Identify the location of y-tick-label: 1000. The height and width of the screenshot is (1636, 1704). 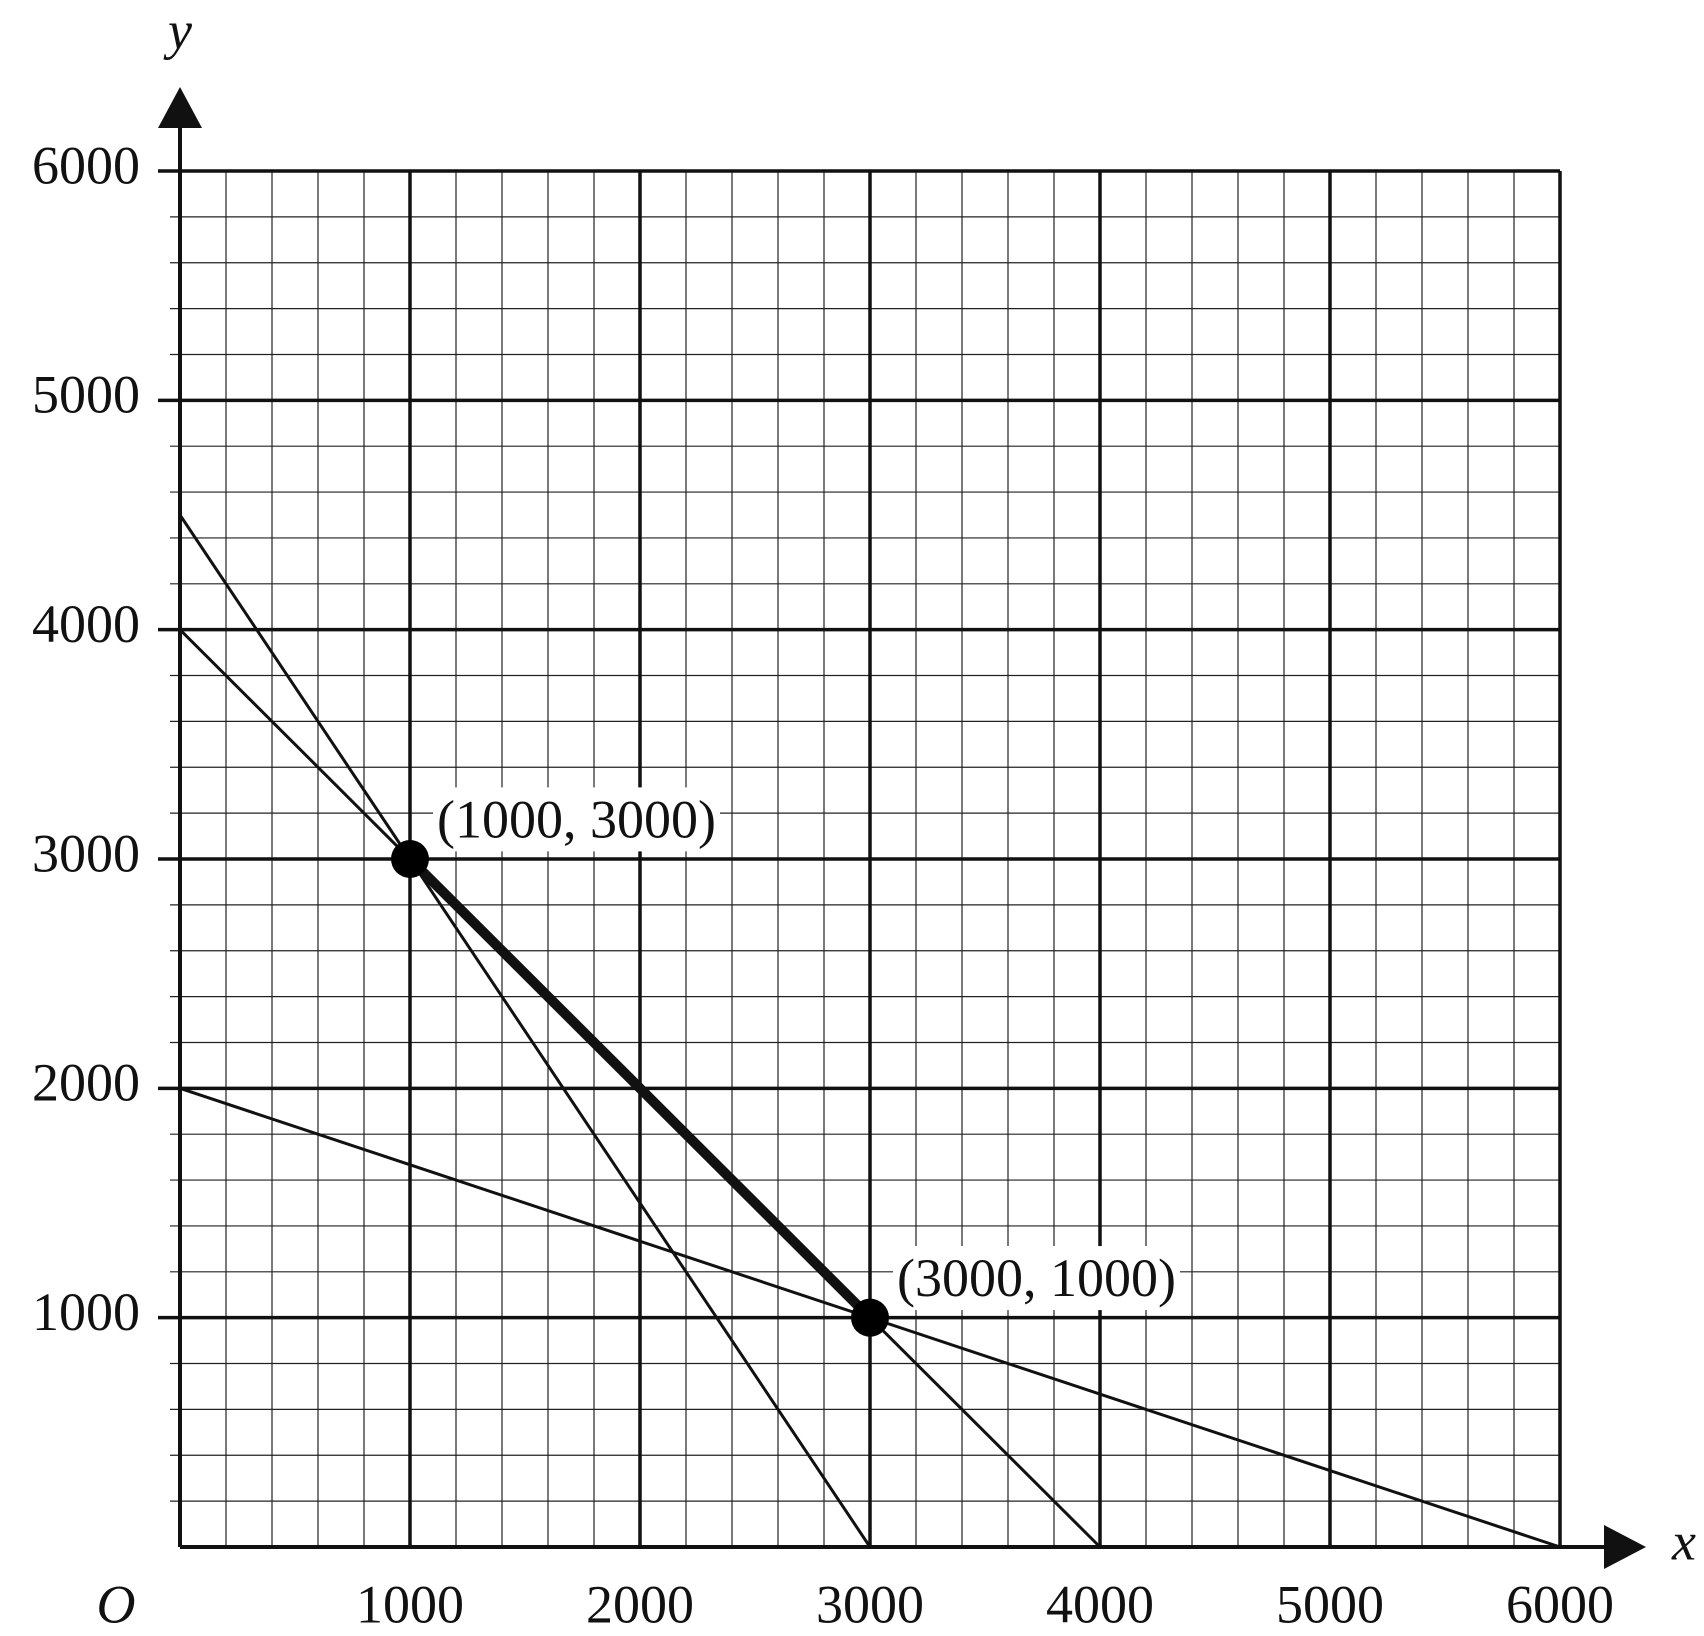
(86, 1312).